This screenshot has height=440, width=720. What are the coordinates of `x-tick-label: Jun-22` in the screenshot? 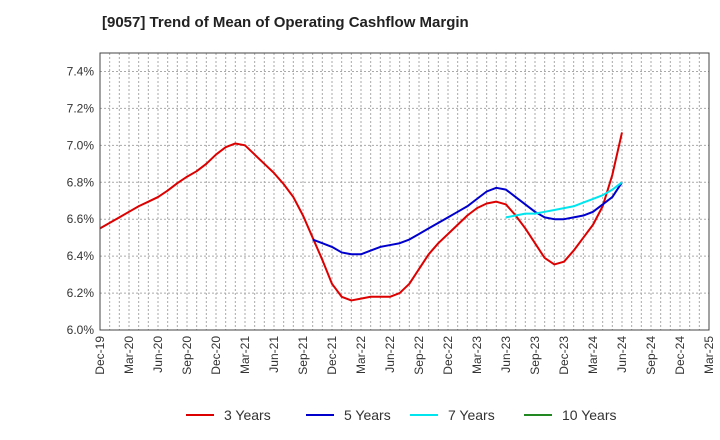 It's located at (390, 354).